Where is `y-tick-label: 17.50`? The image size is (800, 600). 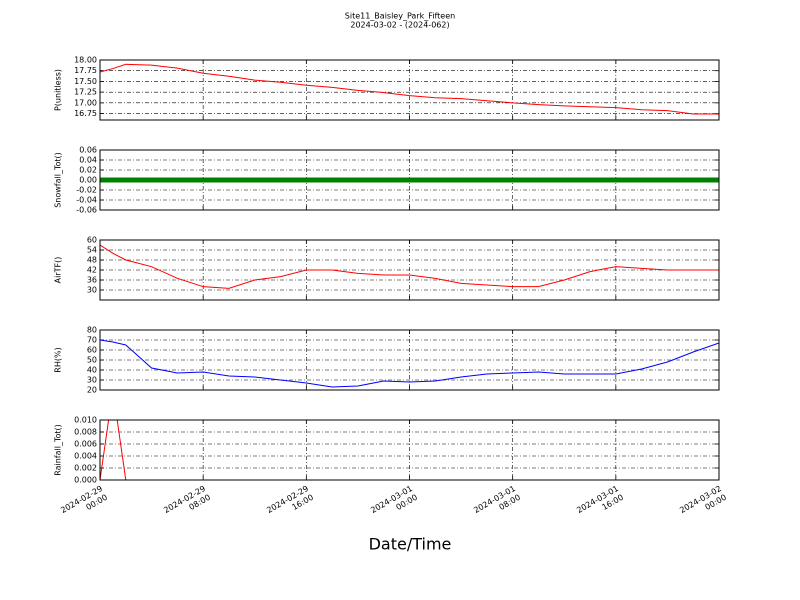 y-tick-label: 17.50 is located at coordinates (85, 81).